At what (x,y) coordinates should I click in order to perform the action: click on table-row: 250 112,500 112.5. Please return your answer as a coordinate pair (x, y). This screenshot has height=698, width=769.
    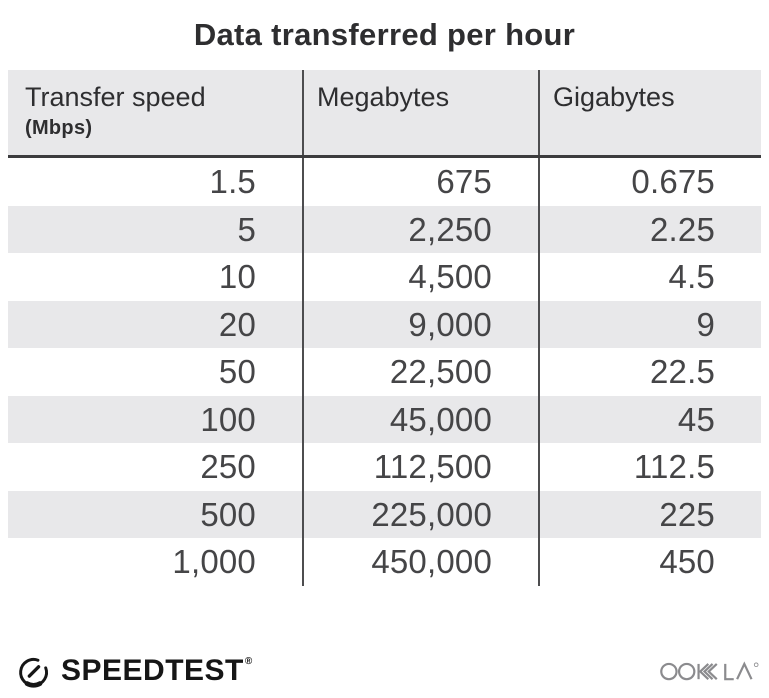
    Looking at the image, I should click on (384, 467).